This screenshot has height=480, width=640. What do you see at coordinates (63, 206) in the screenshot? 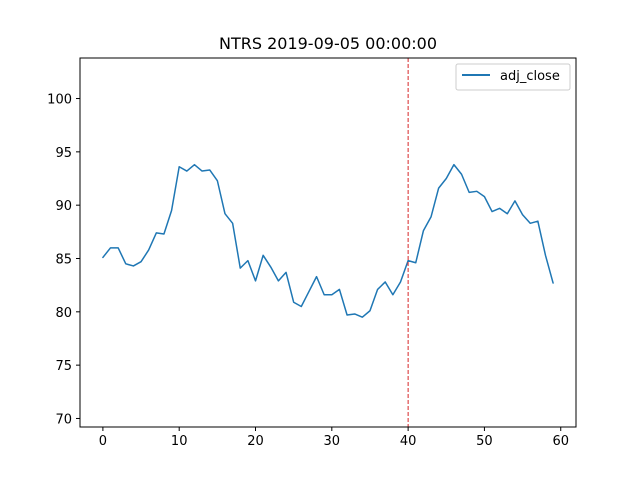
I see `y-tick-label: 90` at bounding box center [63, 206].